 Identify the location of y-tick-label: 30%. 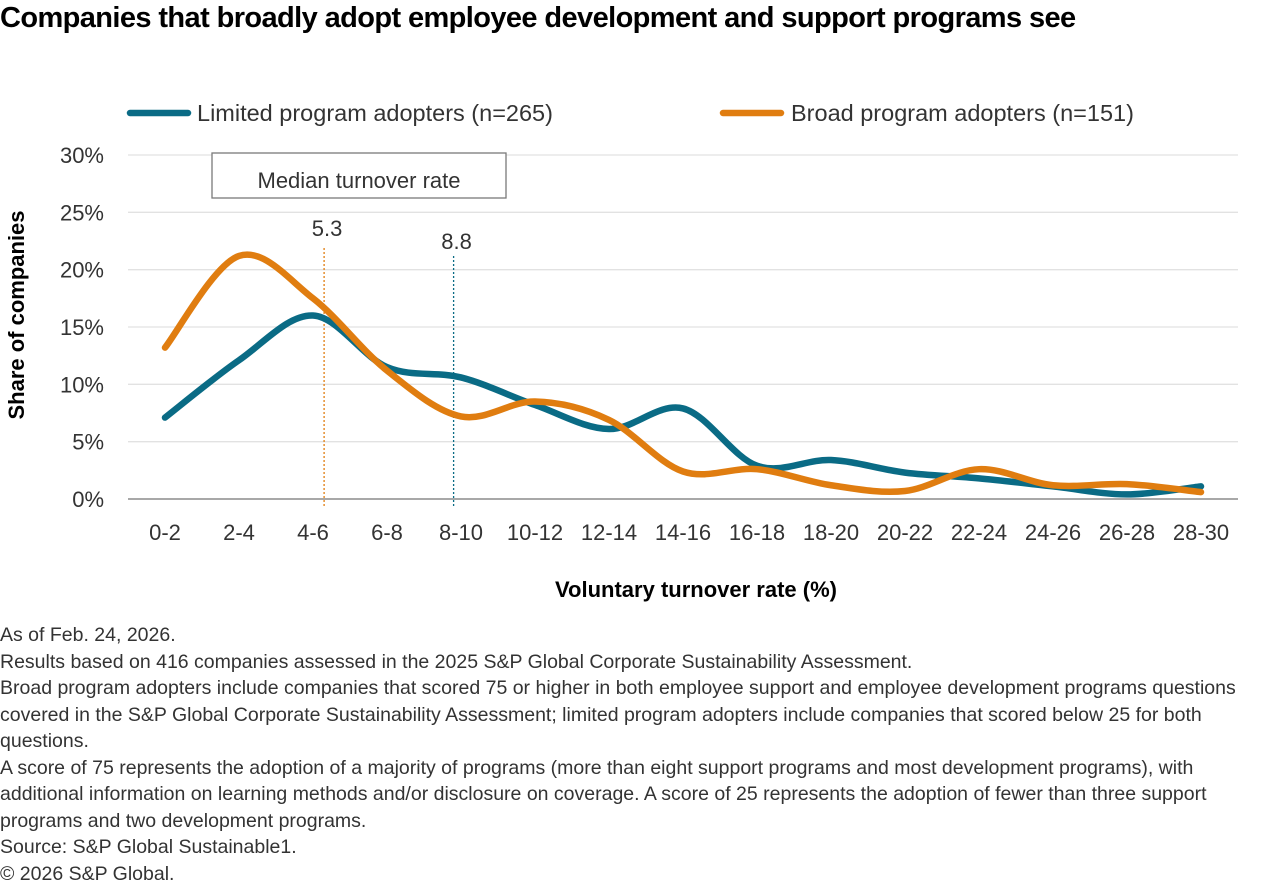
(82, 155).